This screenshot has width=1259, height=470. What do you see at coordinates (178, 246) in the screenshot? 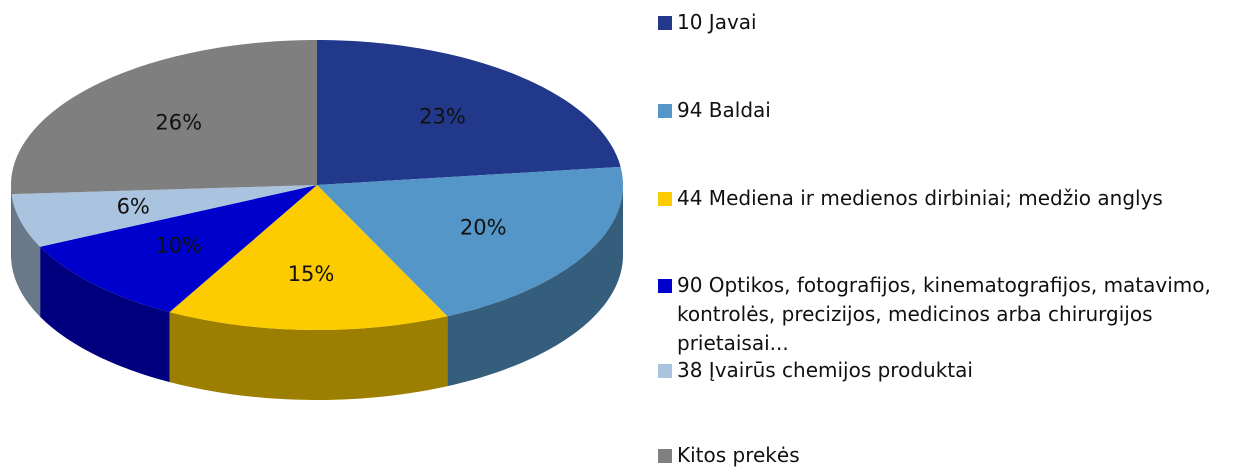
I see `data-label: 10%` at bounding box center [178, 246].